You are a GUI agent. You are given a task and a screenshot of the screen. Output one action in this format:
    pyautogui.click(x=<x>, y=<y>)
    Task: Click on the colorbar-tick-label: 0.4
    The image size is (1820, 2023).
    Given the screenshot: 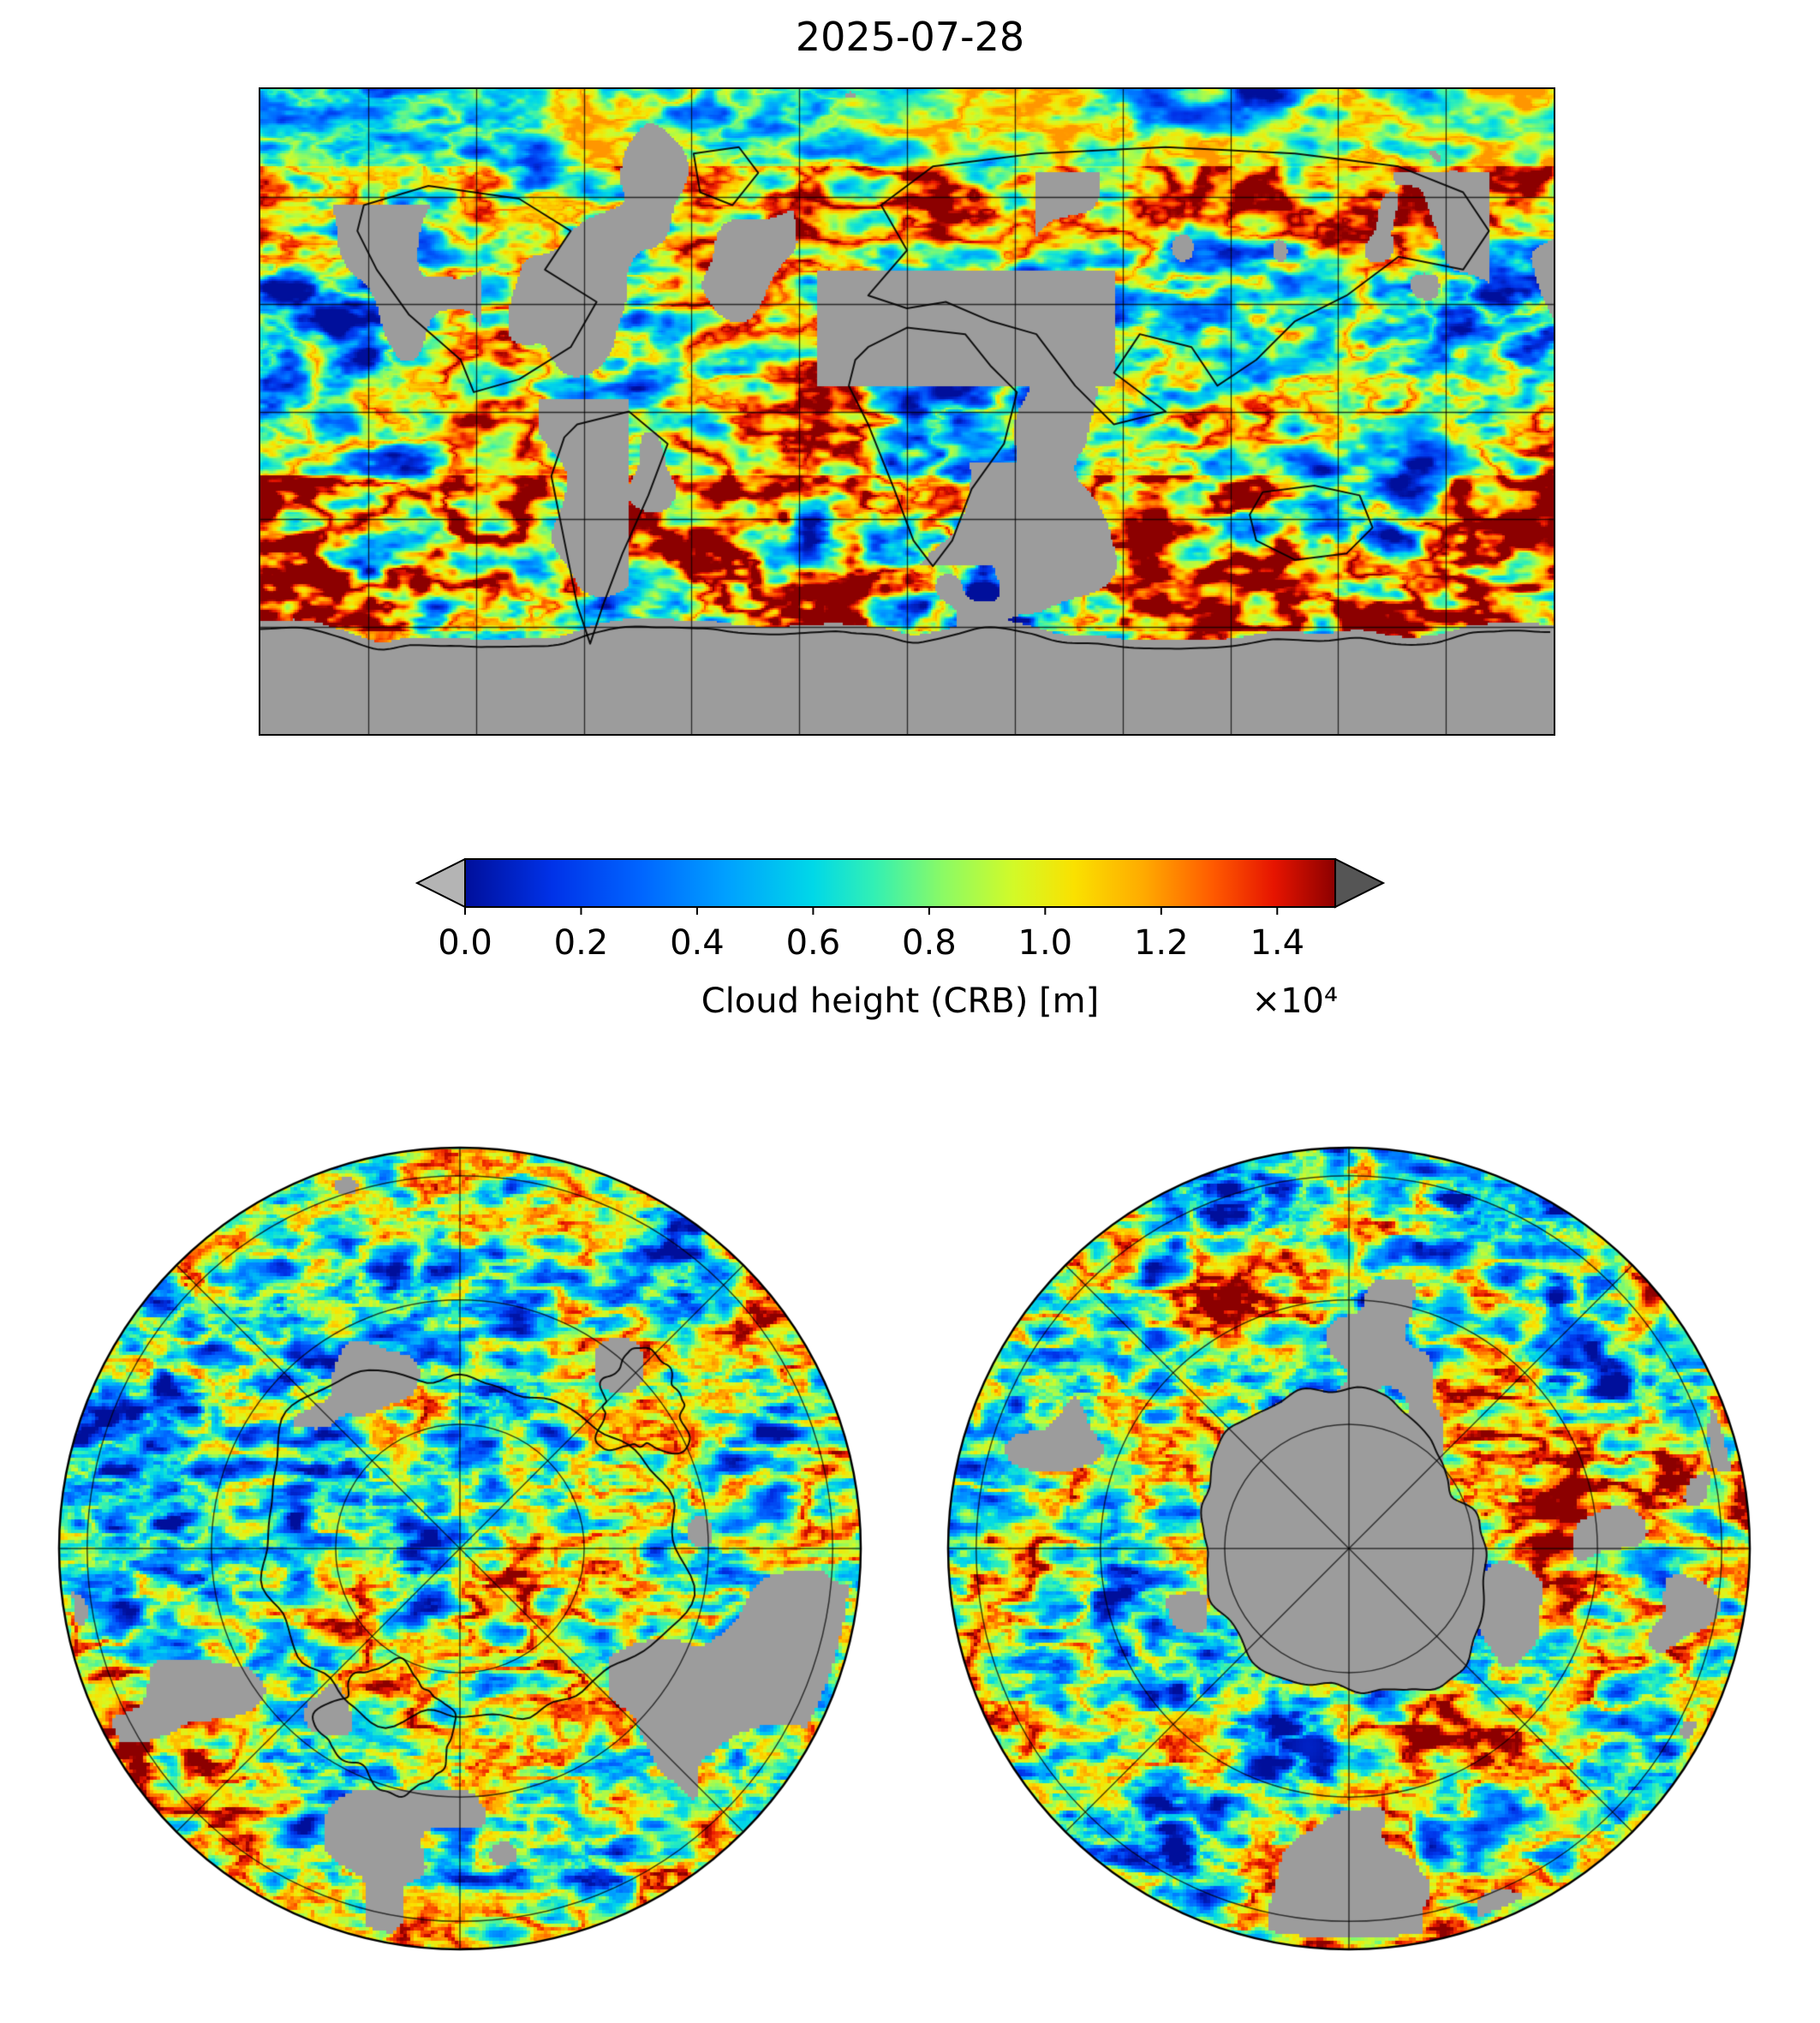 What is the action you would take?
    pyautogui.click(x=697, y=943)
    